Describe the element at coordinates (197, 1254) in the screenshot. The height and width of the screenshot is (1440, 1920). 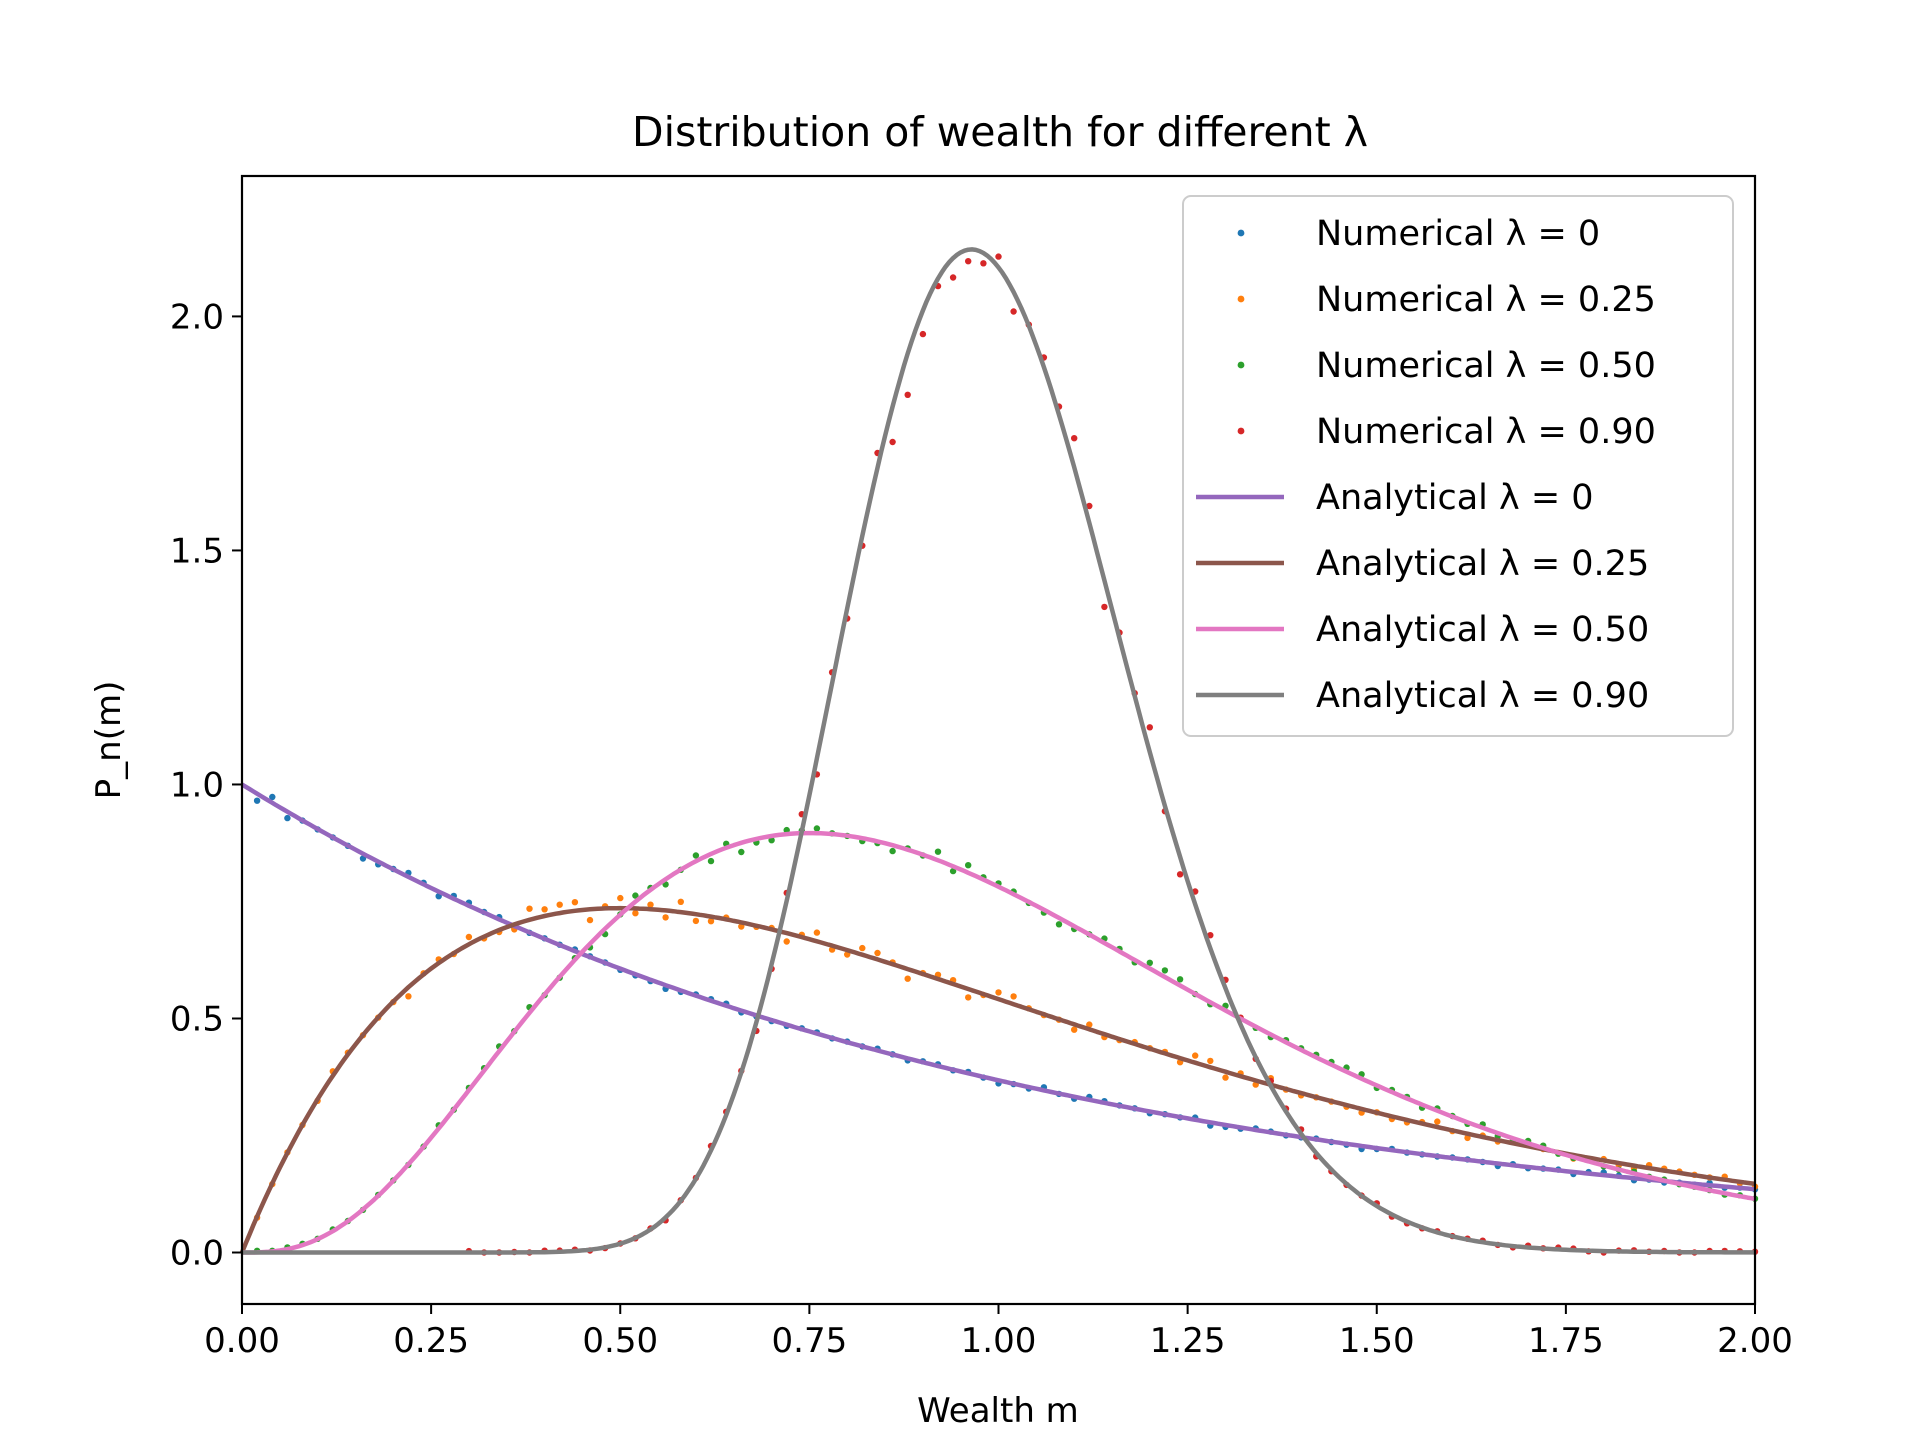
I see `y-tick-label: 0.0` at that location.